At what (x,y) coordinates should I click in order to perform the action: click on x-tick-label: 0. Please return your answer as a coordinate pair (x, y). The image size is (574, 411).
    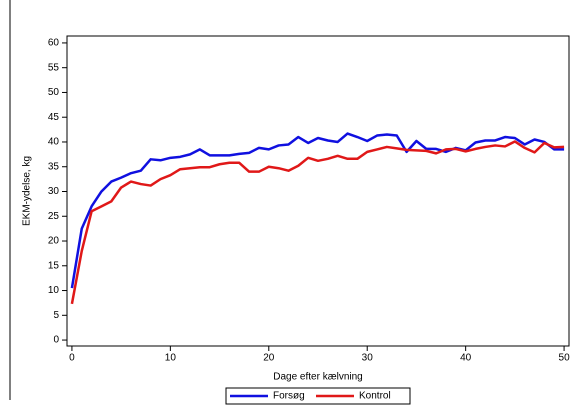
    Looking at the image, I should click on (72, 358).